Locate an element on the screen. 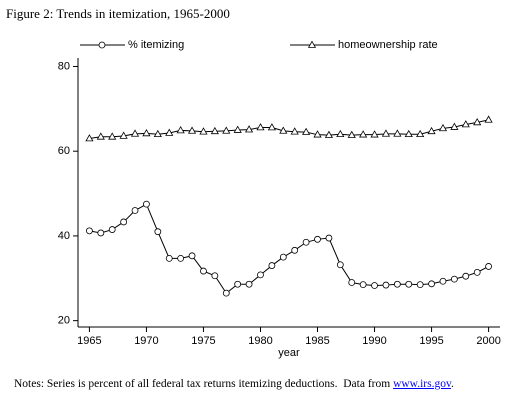 The height and width of the screenshot is (400, 514). x-tick-label: 1995 is located at coordinates (431, 341).